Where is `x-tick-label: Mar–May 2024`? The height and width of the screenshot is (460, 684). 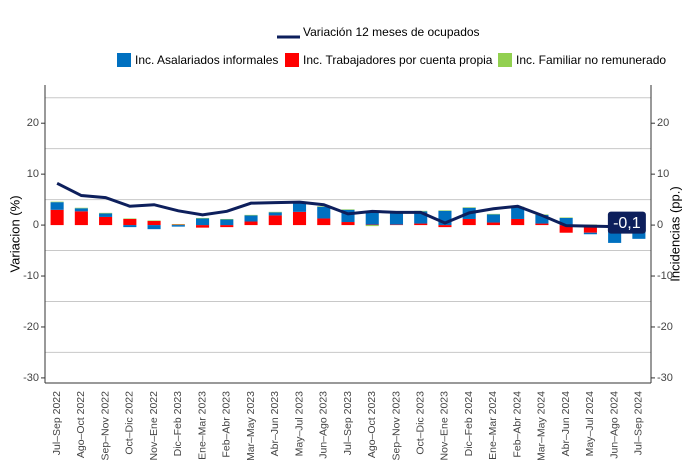 x-tick-label: Mar–May 2024 is located at coordinates (542, 425).